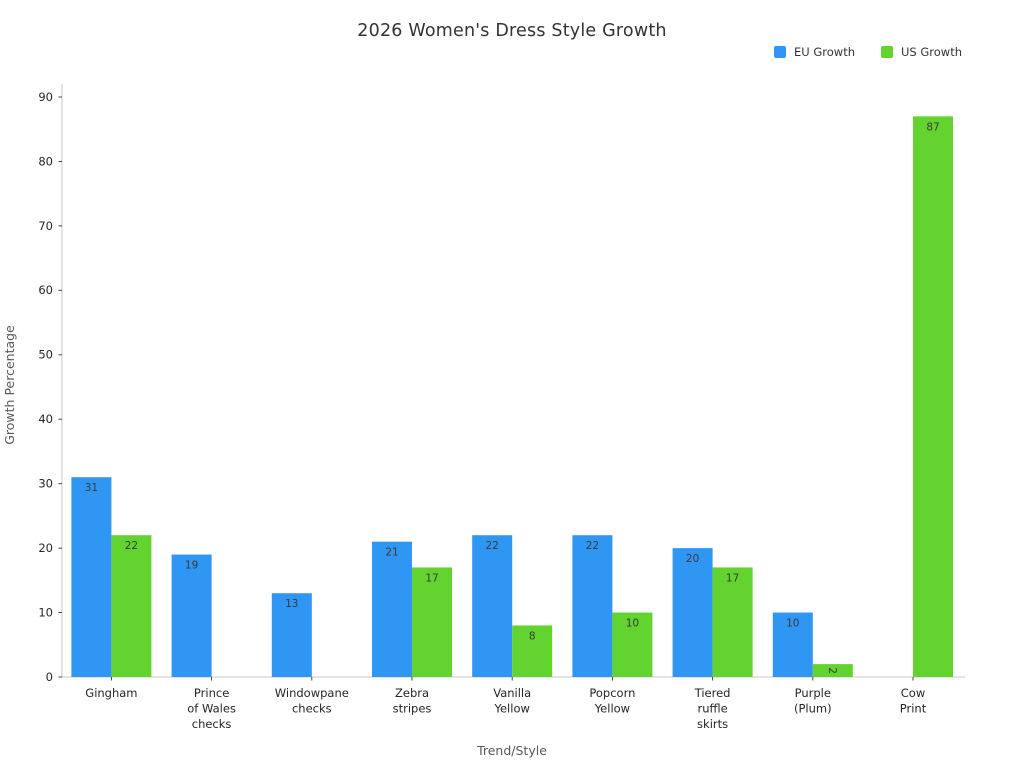  Describe the element at coordinates (45, 97) in the screenshot. I see `y-tick-label: 90` at that location.